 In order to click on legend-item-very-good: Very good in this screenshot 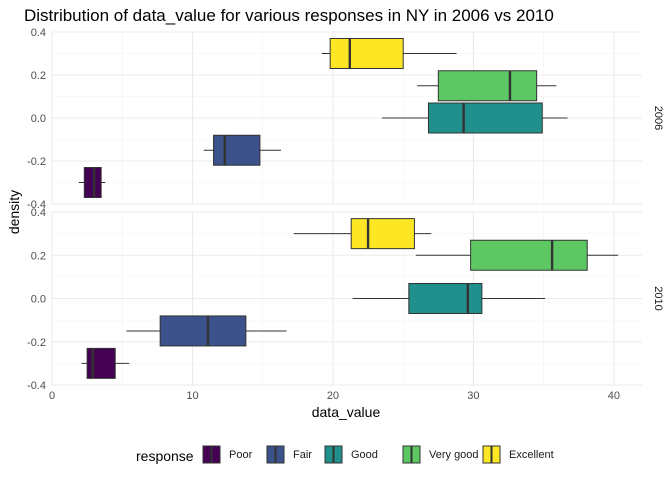, I will do `click(440, 454)`.